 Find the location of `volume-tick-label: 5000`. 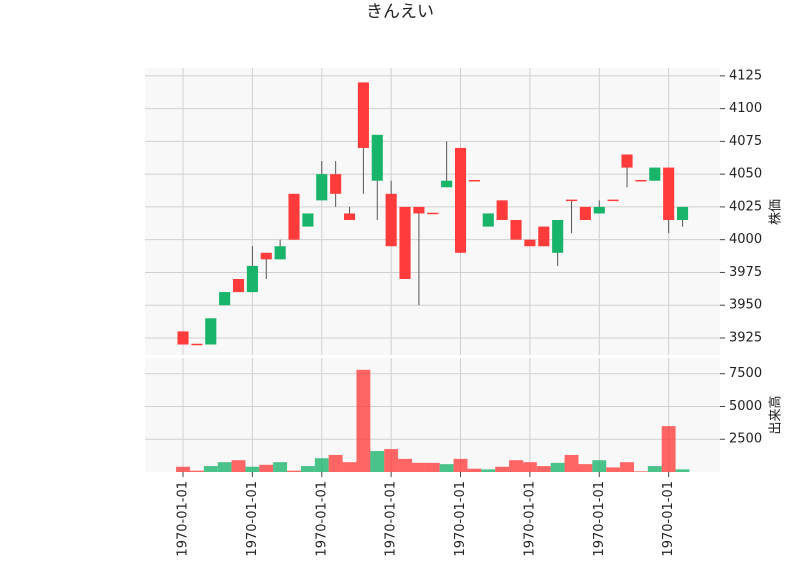

volume-tick-label: 5000 is located at coordinates (745, 406).